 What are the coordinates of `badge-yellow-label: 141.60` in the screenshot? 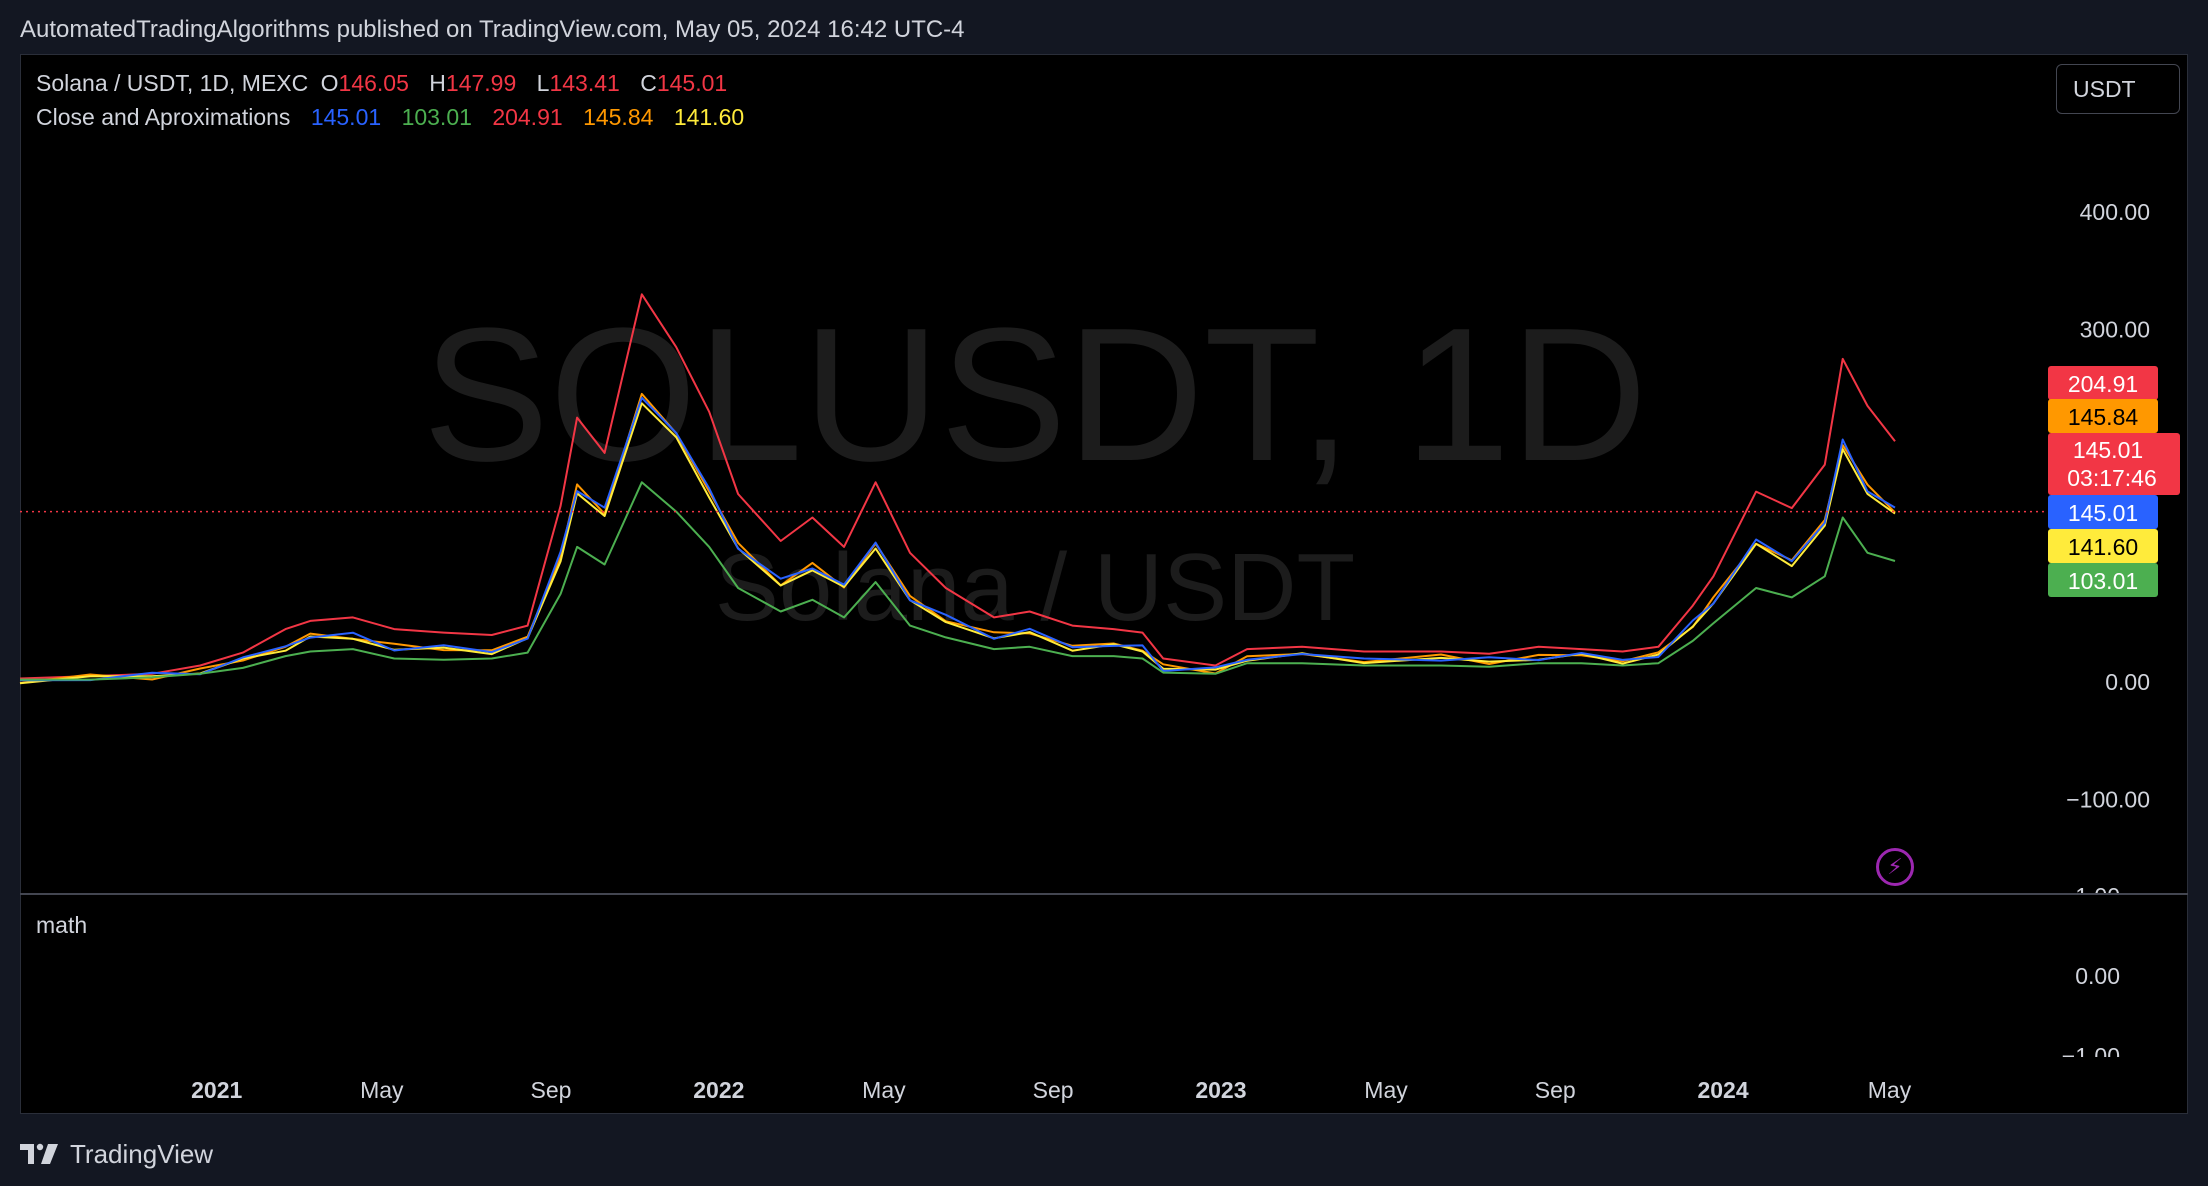 It's located at (2103, 547).